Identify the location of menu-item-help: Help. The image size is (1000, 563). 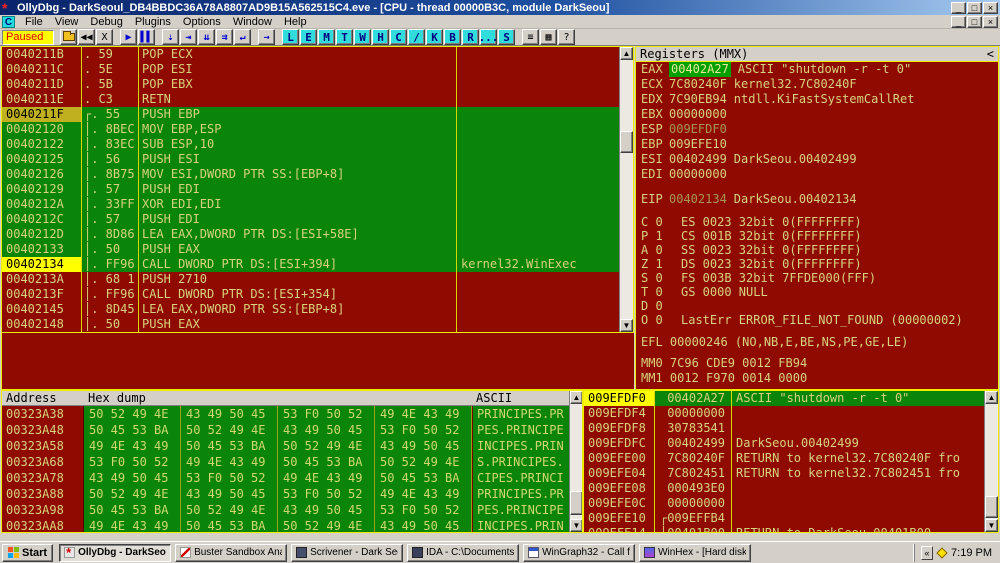
(295, 21).